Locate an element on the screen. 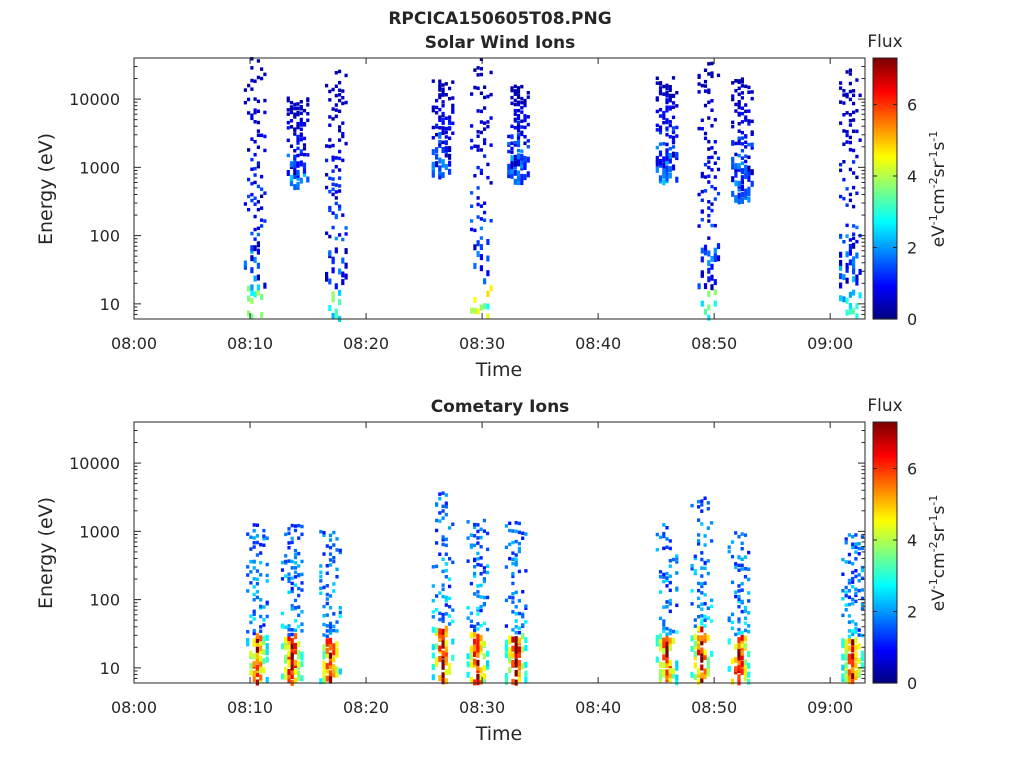 This screenshot has width=1024, height=768. x-tick-label: 09:00 is located at coordinates (830, 343).